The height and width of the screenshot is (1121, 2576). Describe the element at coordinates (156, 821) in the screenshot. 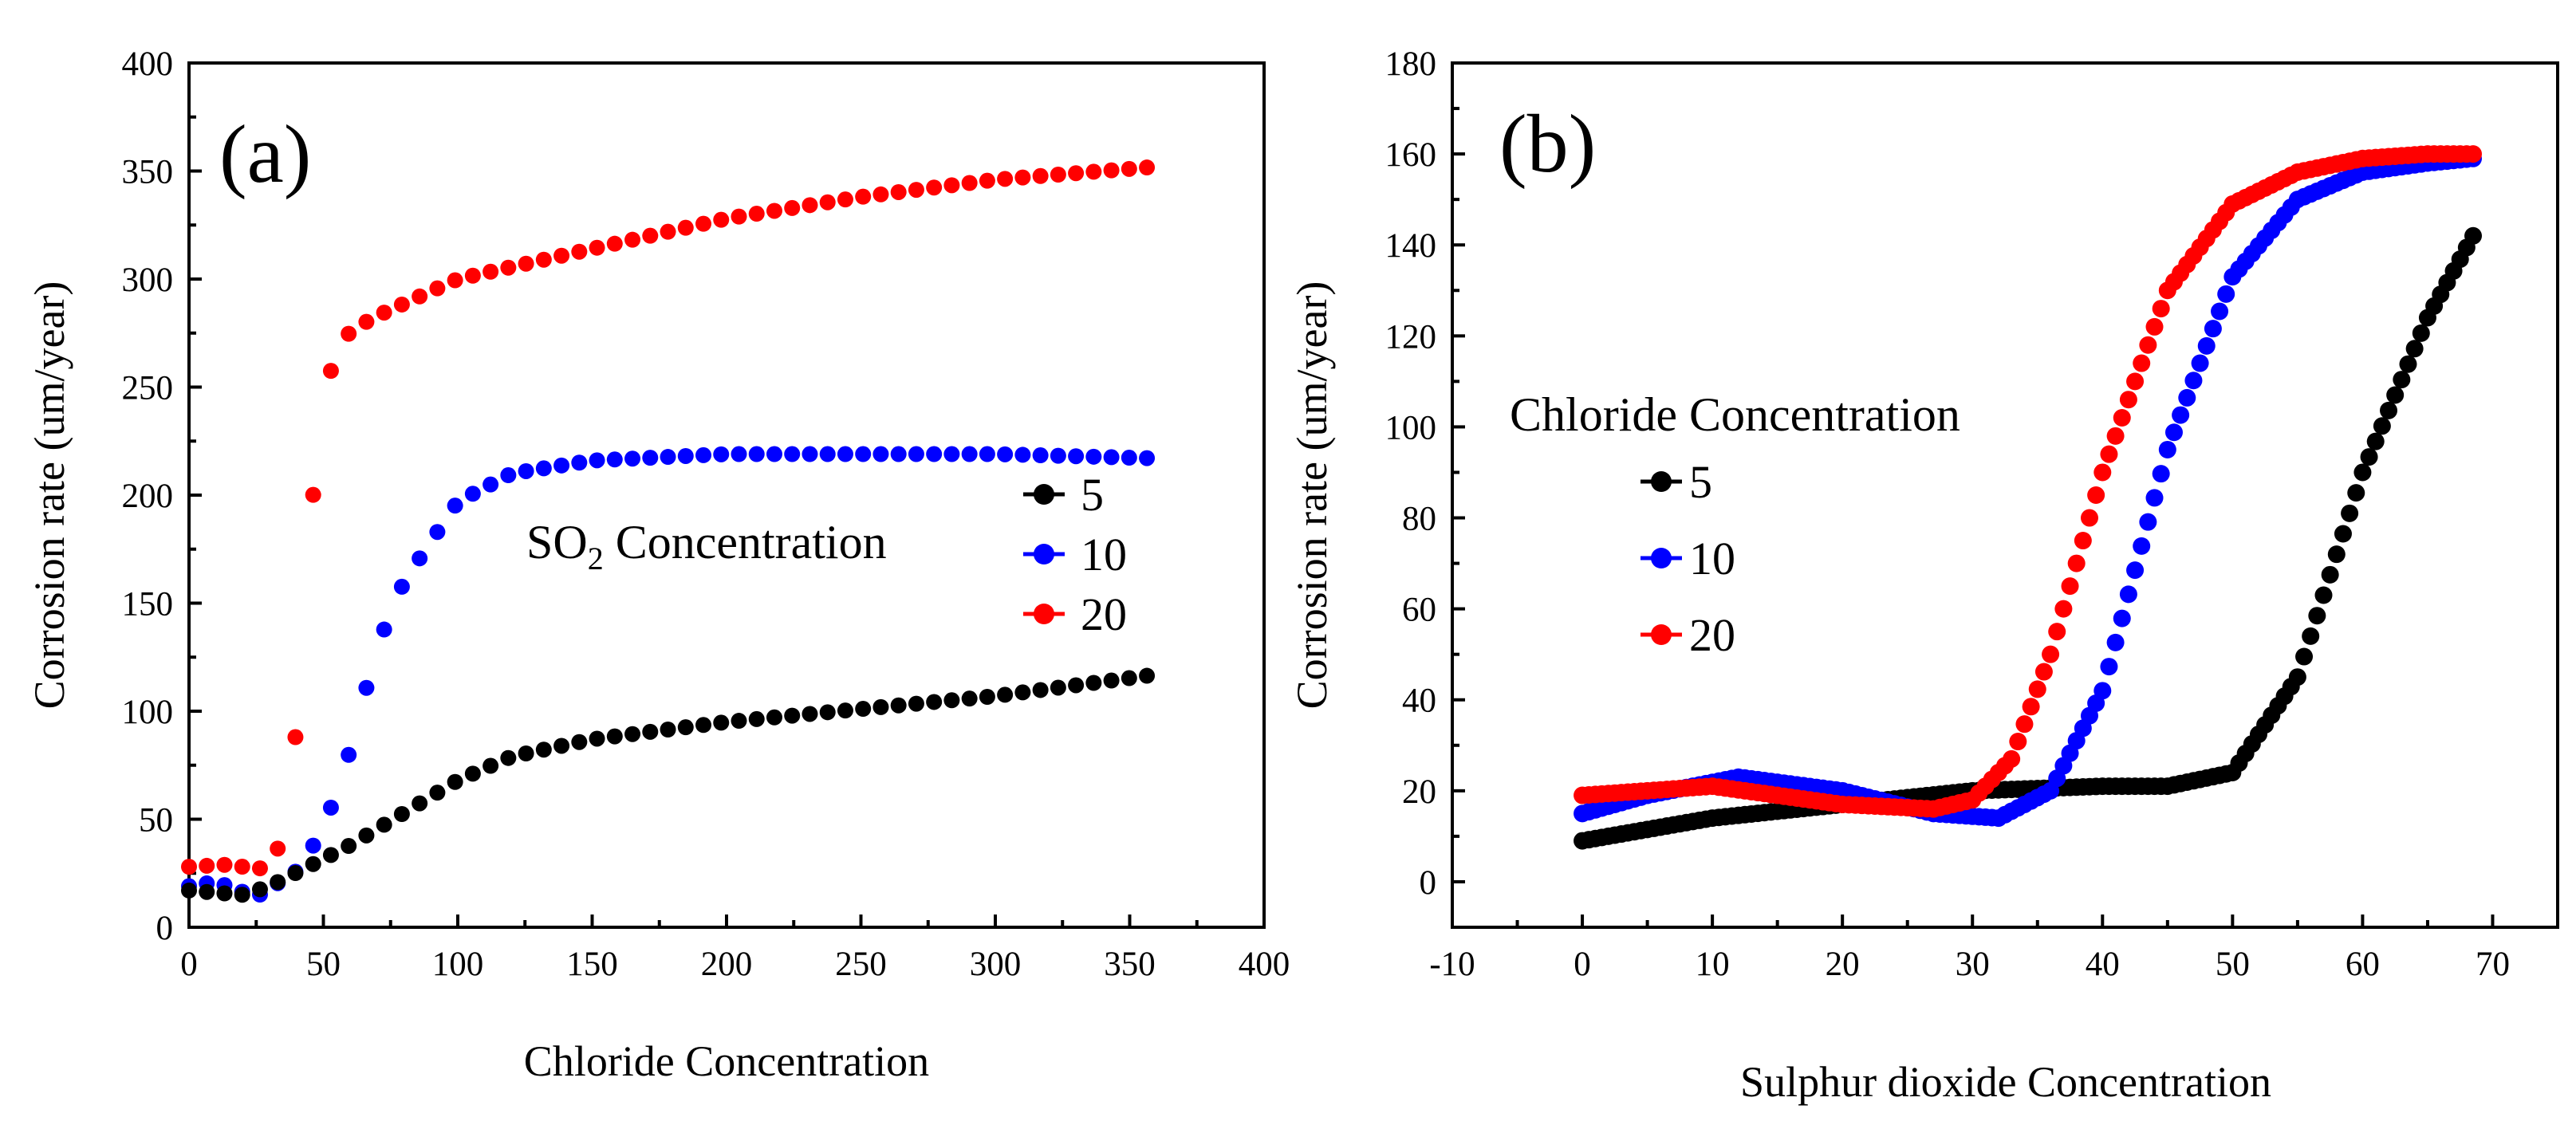

I see `y-tick-label: 50` at that location.